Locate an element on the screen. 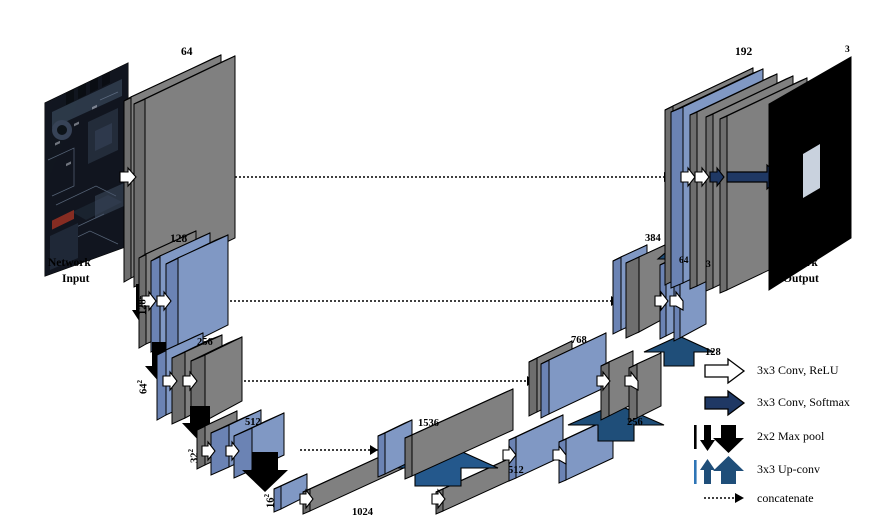  legend-navy-arrow-icon is located at coordinates (725, 403).